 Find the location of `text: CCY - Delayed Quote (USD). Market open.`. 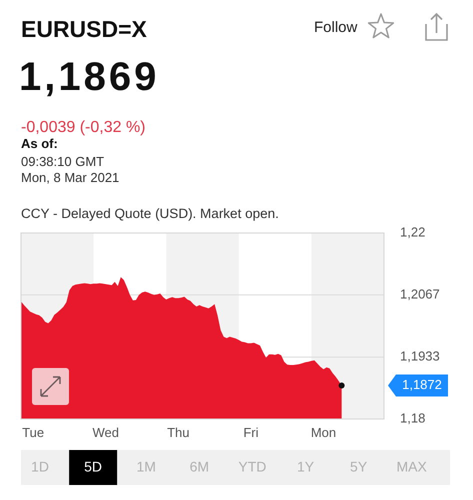

text: CCY - Delayed Quote (USD). Market open. is located at coordinates (150, 213).